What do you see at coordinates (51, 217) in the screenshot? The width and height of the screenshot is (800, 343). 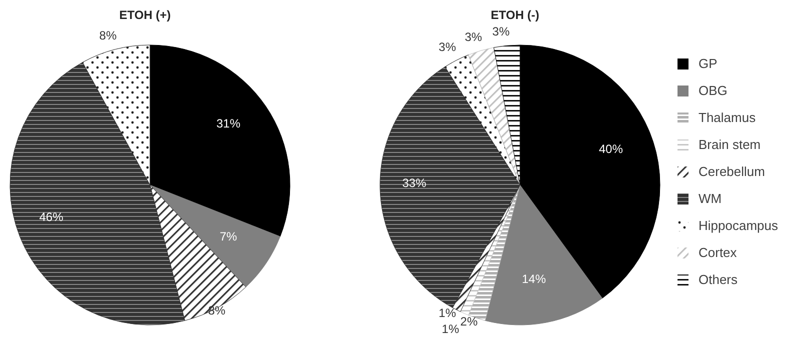 I see `data-label: 46%` at bounding box center [51, 217].